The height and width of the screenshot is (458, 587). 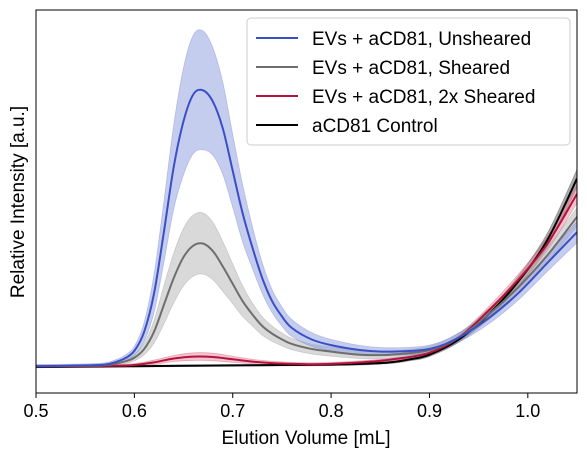 What do you see at coordinates (232, 411) in the screenshot?
I see `x-tick-label: 0.7` at bounding box center [232, 411].